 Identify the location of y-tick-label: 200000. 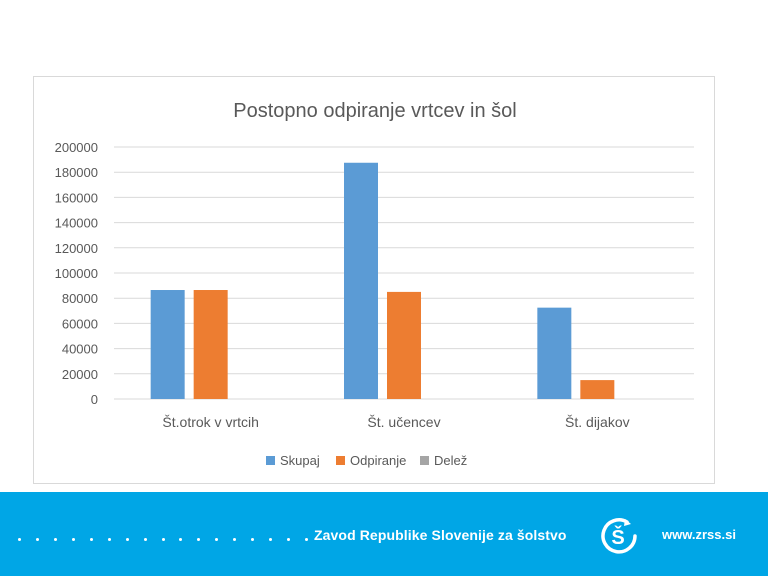
(76, 147).